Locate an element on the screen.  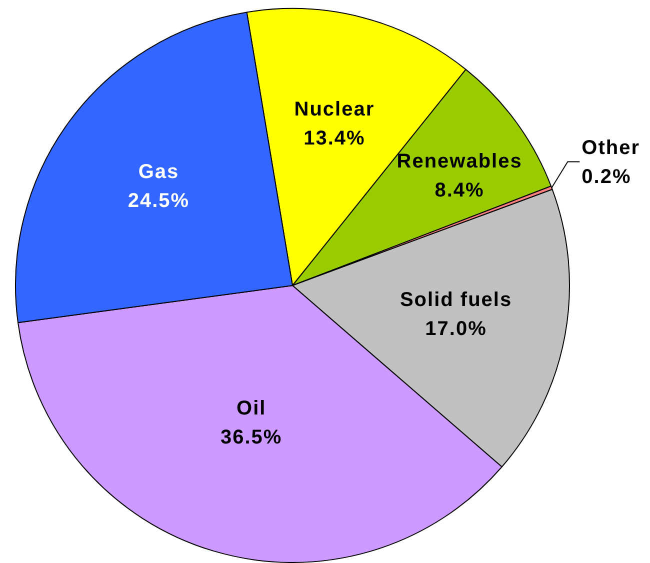
data-label: 24.5% is located at coordinates (159, 201).